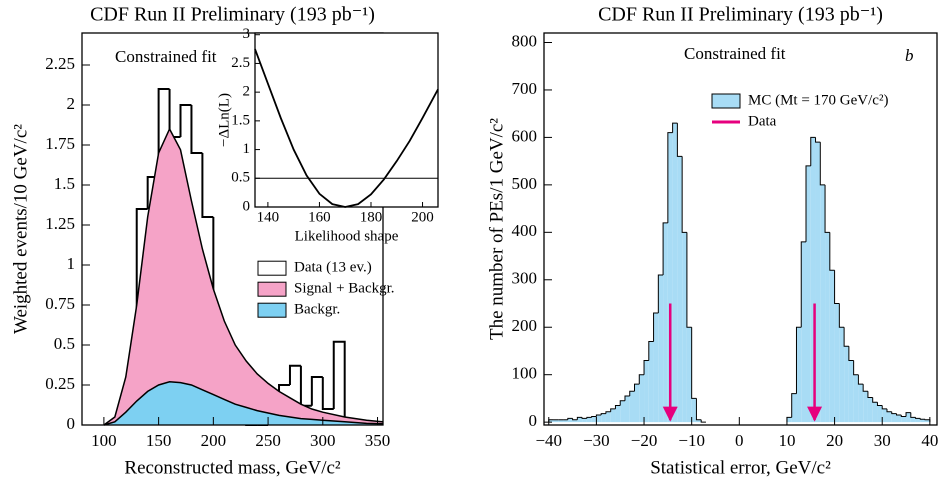 This screenshot has width=945, height=485. What do you see at coordinates (64, 343) in the screenshot?
I see `y-tick-label: 0.5` at bounding box center [64, 343].